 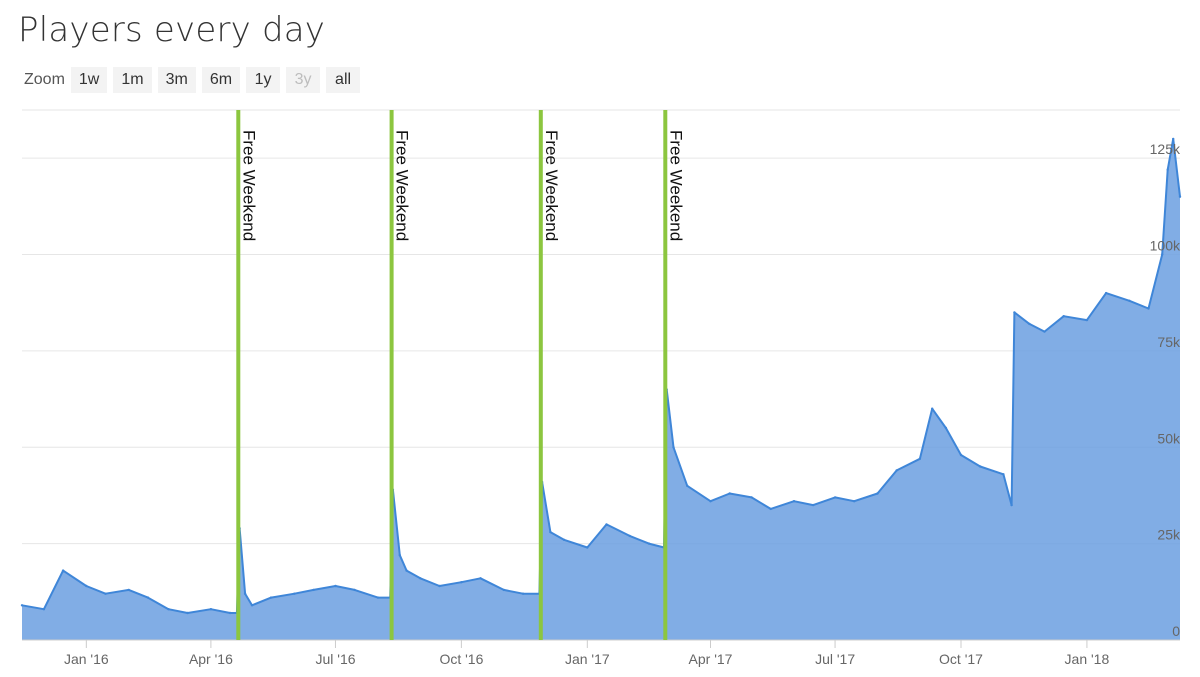 I want to click on zoom-all-button: all, so click(x=343, y=80).